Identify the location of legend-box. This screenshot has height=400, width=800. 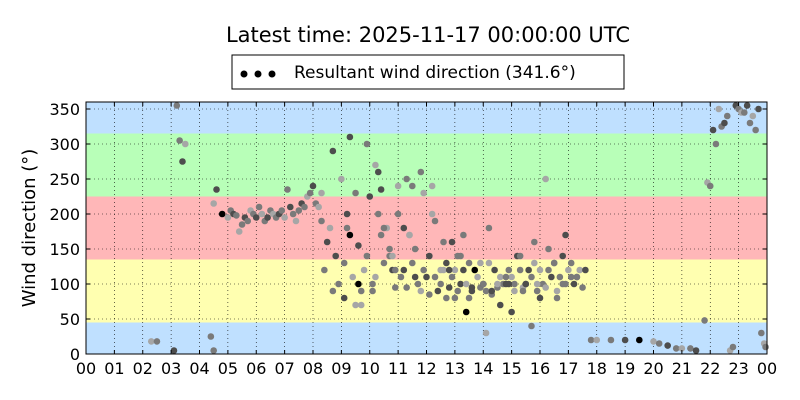
(428, 72).